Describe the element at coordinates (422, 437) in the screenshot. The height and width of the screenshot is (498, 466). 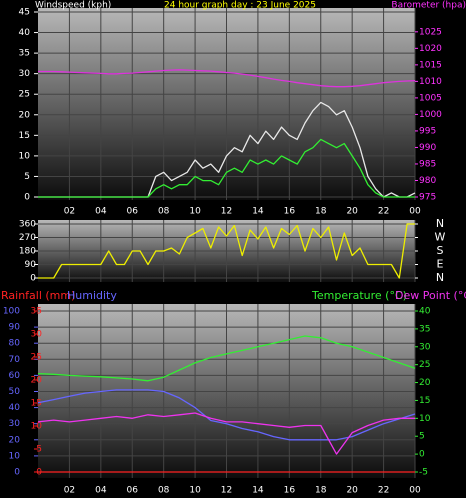
I see `y2-tick-label: 5` at that location.